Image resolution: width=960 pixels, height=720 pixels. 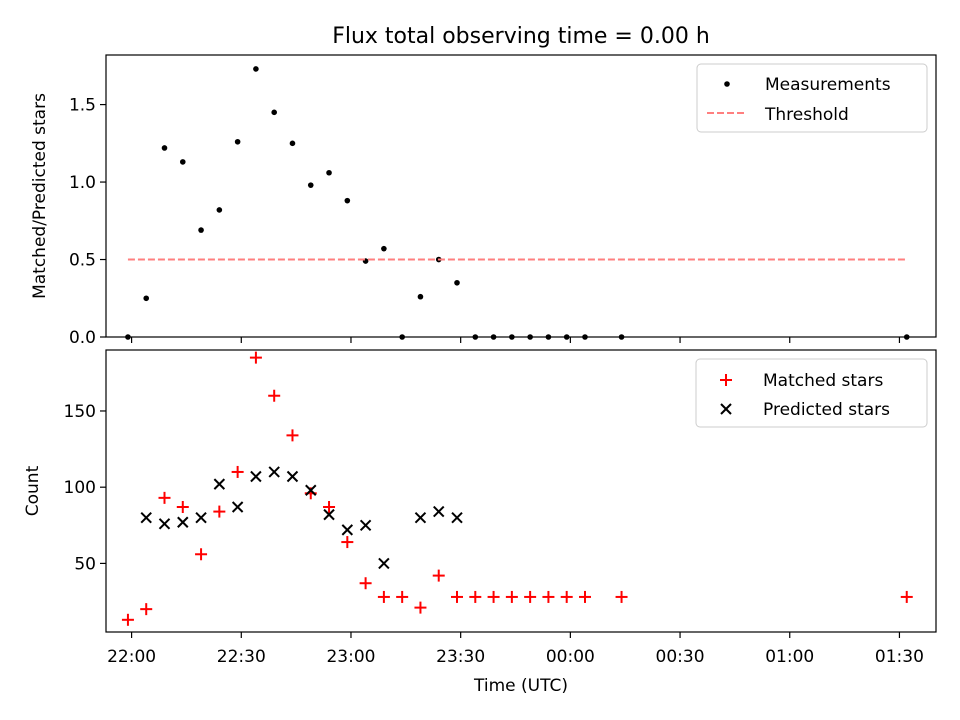 What do you see at coordinates (80, 412) in the screenshot?
I see `bottom-y-tick-label: 150` at bounding box center [80, 412].